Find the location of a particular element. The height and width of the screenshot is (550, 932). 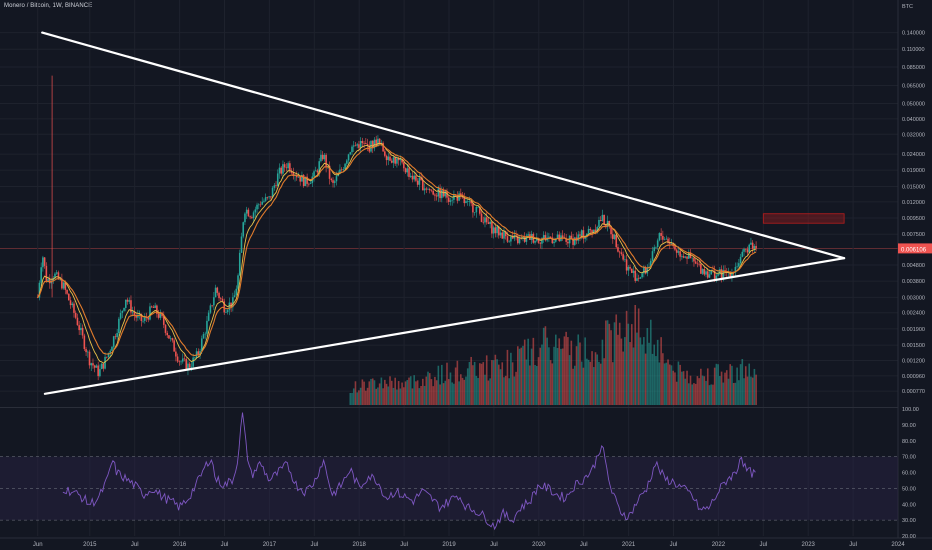

time-tick-label: Jun is located at coordinates (38, 545).